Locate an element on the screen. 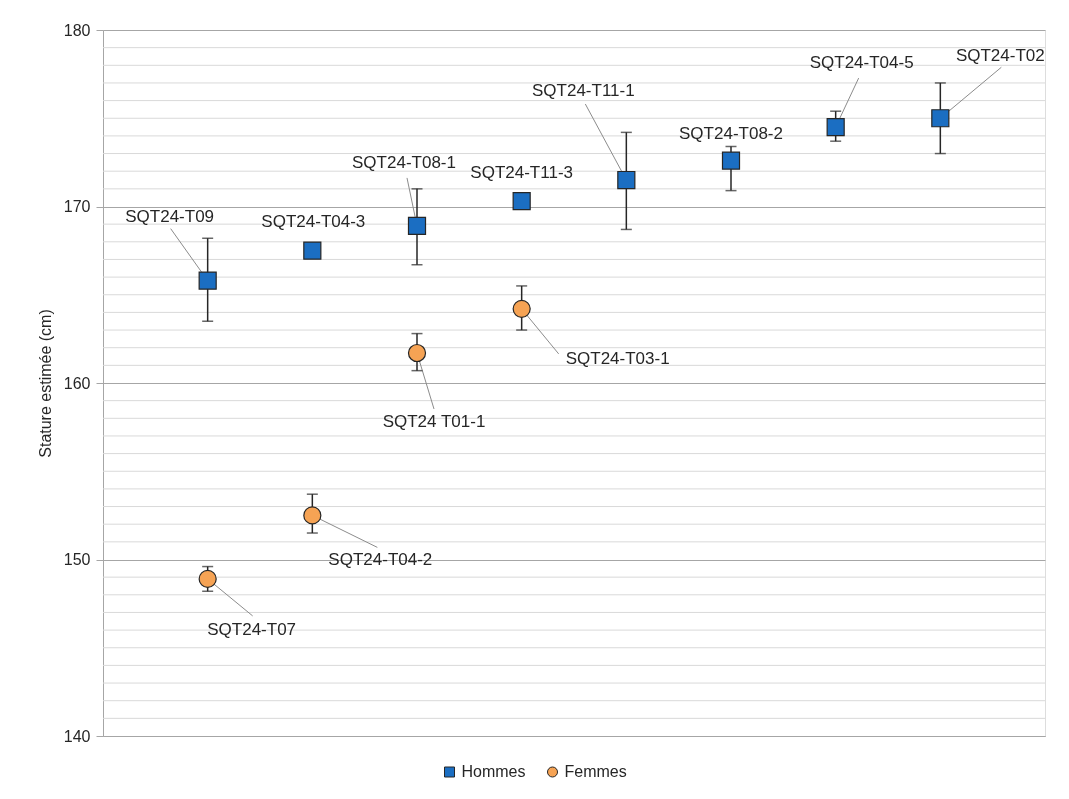 This screenshot has height=799, width=1069. y-tick-label: 140 is located at coordinates (77, 736).